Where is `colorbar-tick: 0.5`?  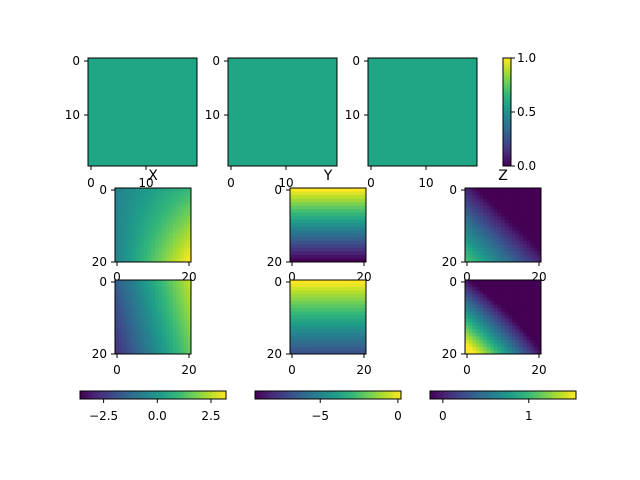 colorbar-tick: 0.5 is located at coordinates (526, 112).